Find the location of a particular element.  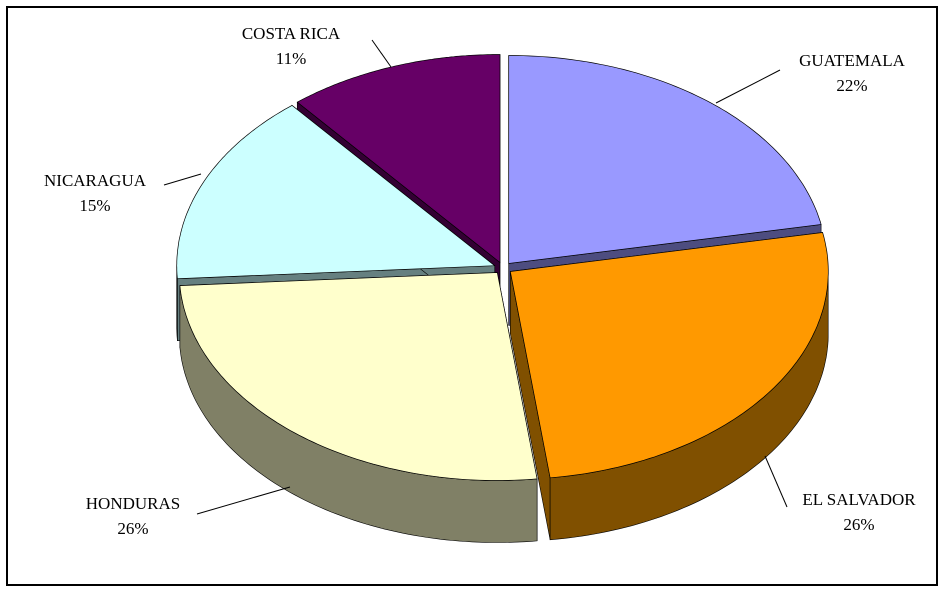

label-name-el-salvador: EL SALVADOR is located at coordinates (859, 499).